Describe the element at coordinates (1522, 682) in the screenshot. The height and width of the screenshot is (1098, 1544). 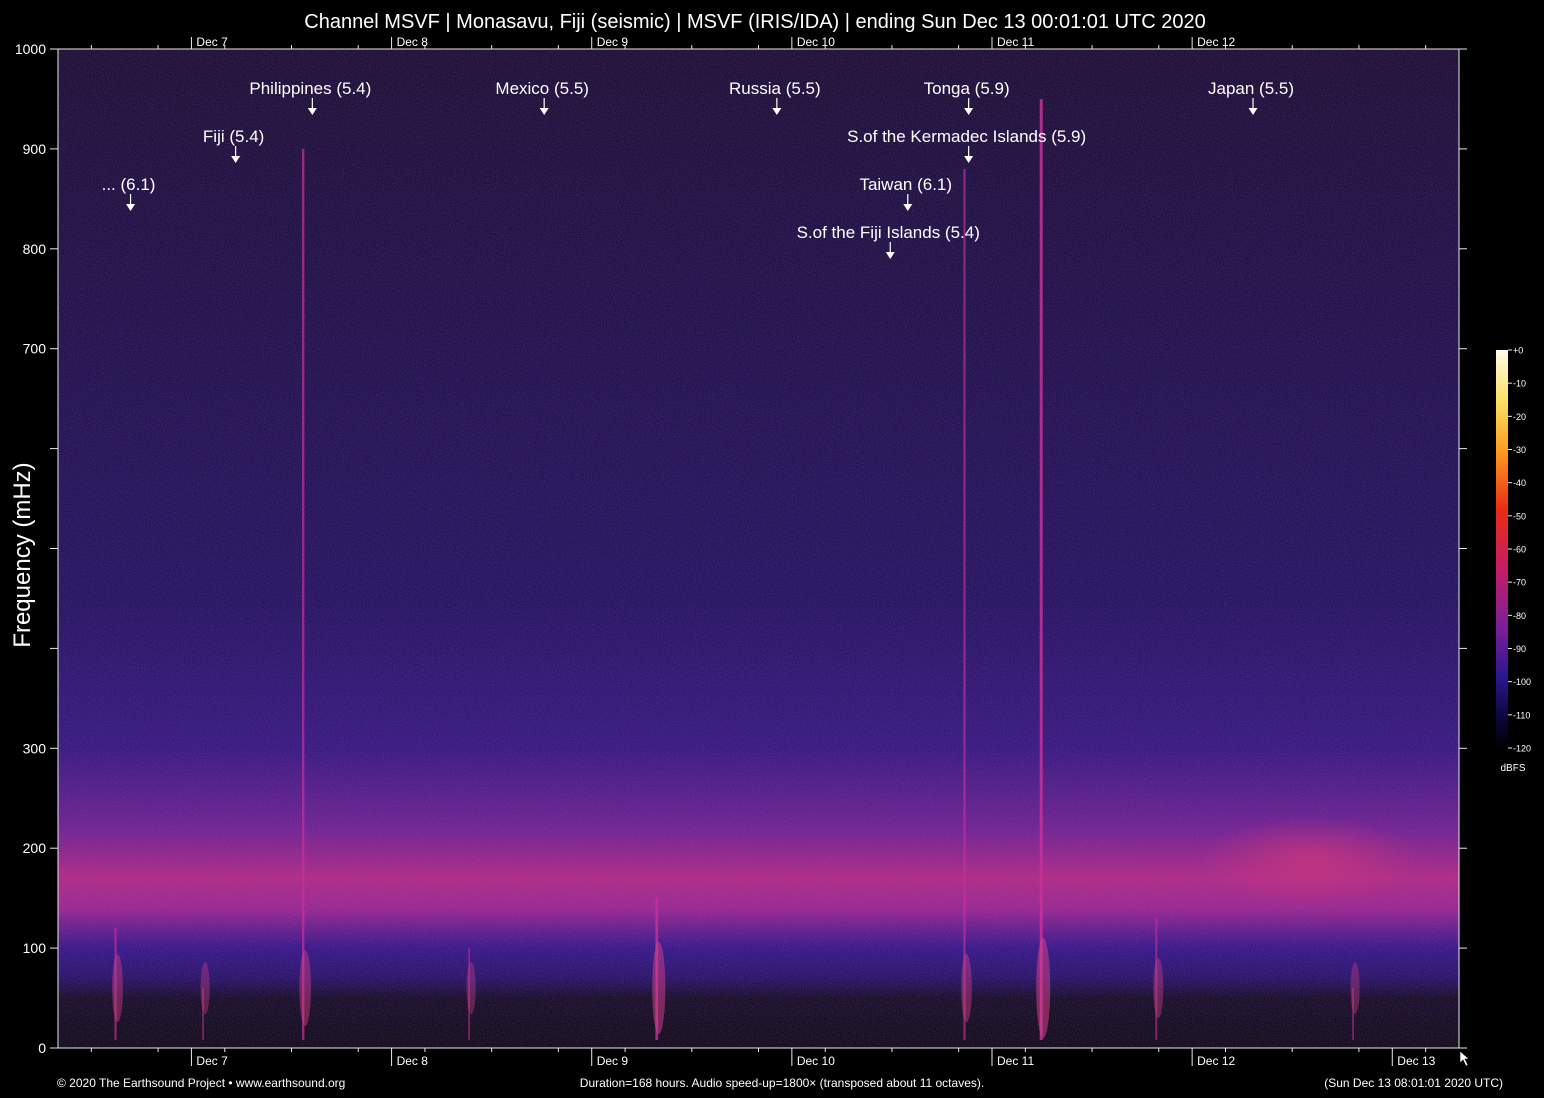
I see `colorbar-tick-label: -100` at that location.